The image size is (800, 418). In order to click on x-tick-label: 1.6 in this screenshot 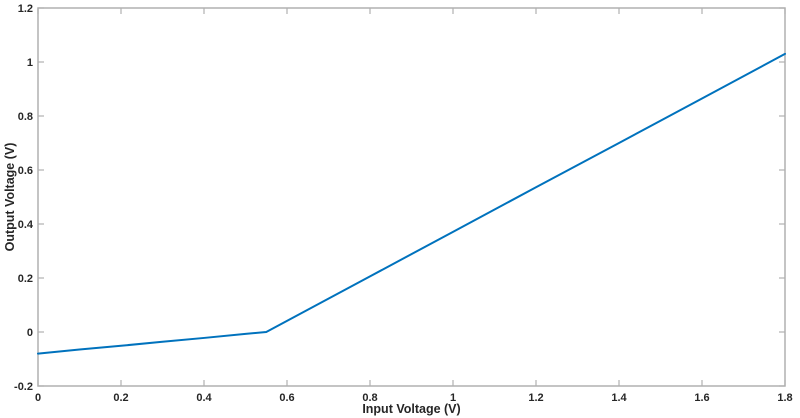, I will do `click(701, 398)`.